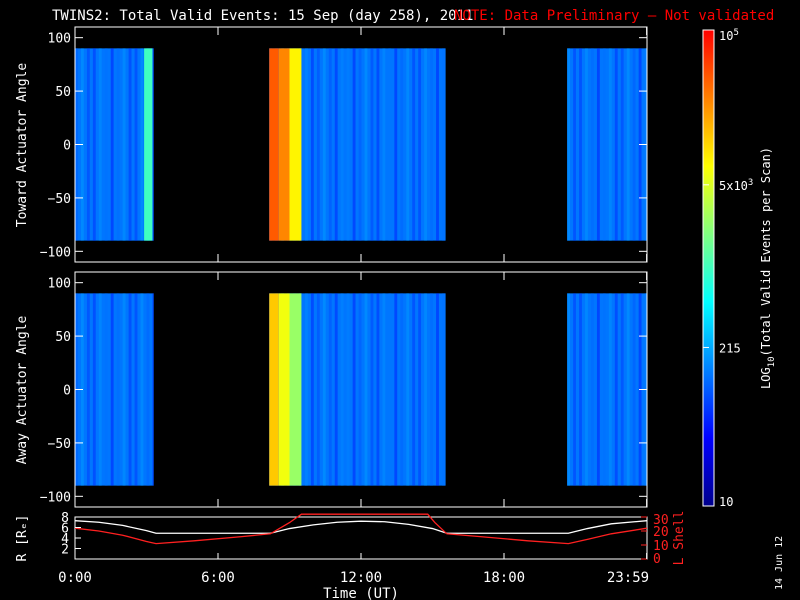 This screenshot has height=600, width=800. What do you see at coordinates (218, 578) in the screenshot?
I see `time-tick-label: 6:00` at bounding box center [218, 578].